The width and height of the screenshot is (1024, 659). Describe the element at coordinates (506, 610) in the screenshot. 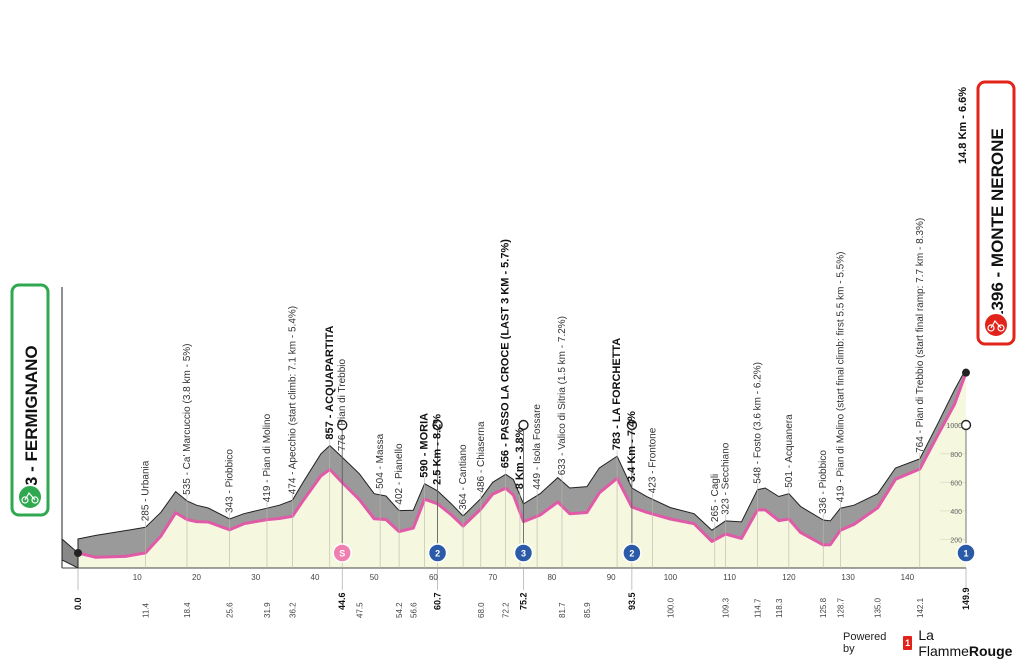

I see `km-waypoint-label: 72.2` at that location.